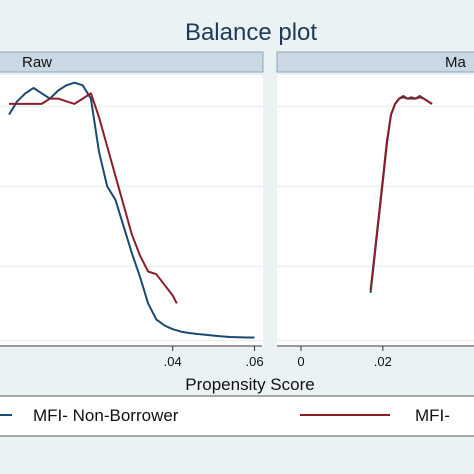 The image size is (474, 474). Describe the element at coordinates (37, 62) in the screenshot. I see `panel-raw-label: Raw` at that location.